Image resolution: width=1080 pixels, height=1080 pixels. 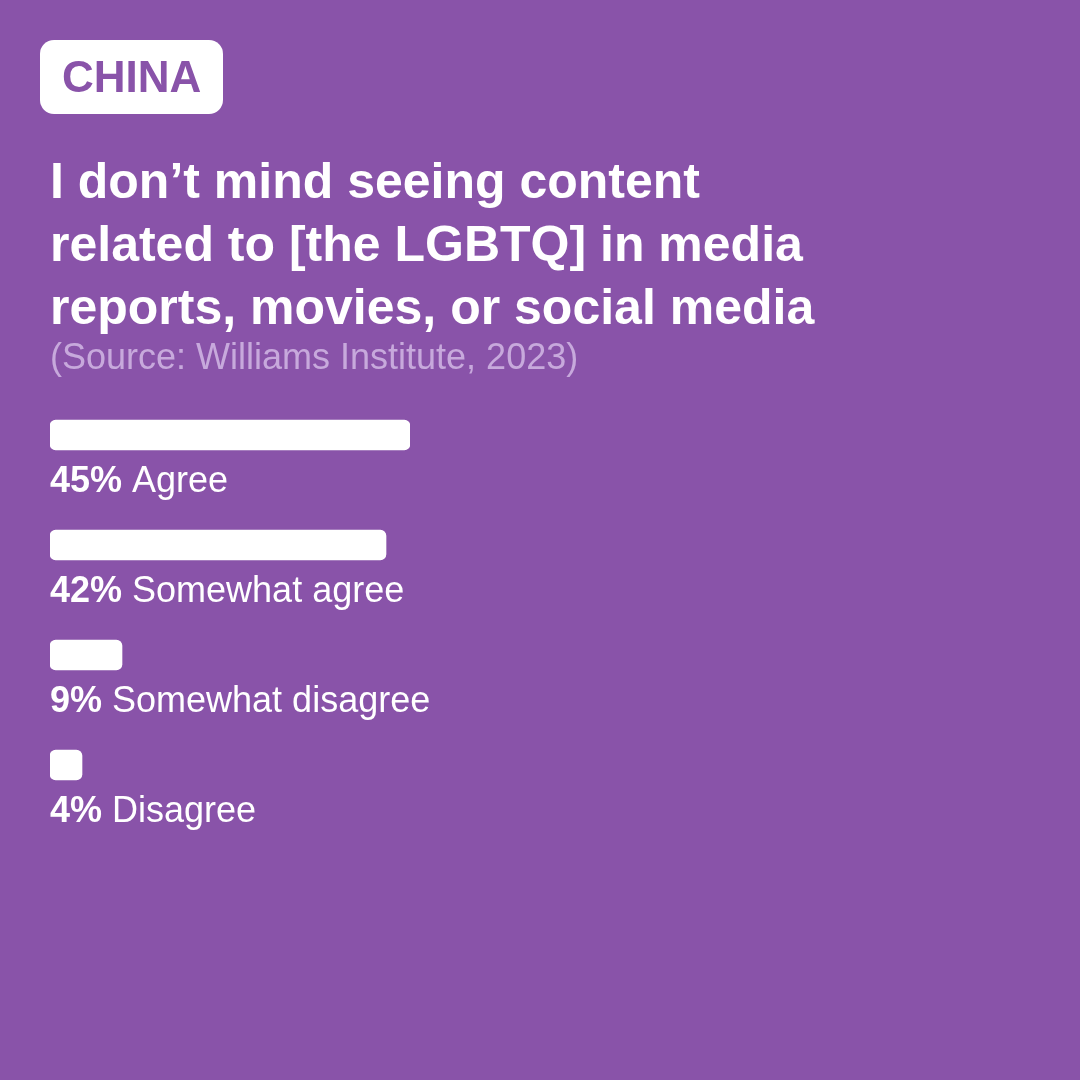 What do you see at coordinates (132, 77) in the screenshot?
I see `text: CHINA` at bounding box center [132, 77].